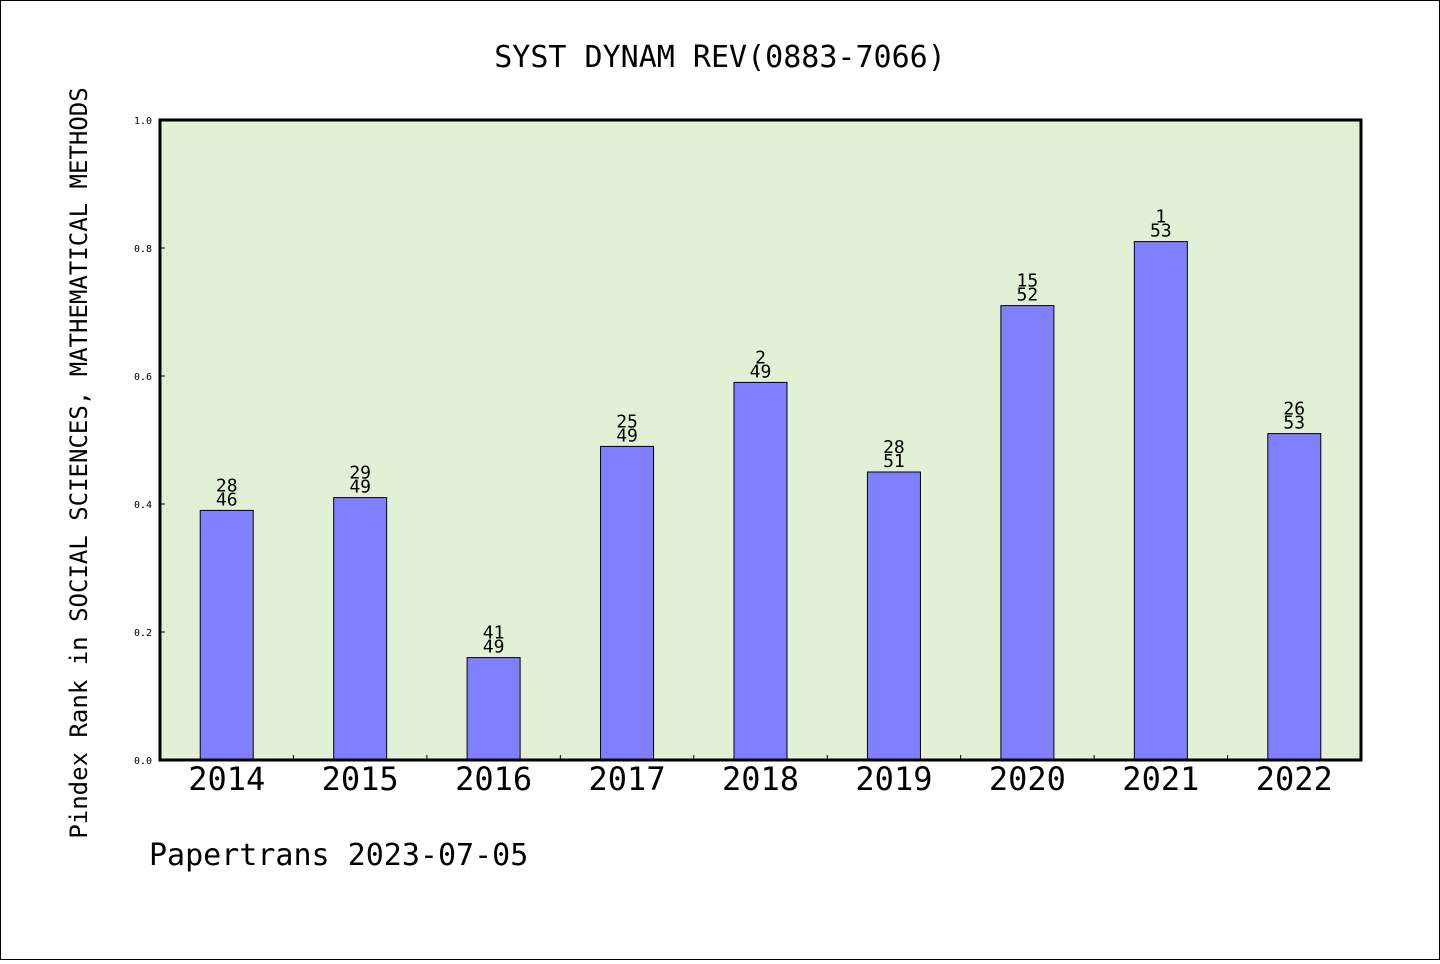 This screenshot has height=964, width=1440. What do you see at coordinates (893, 616) in the screenshot?
I see `bar-2019` at bounding box center [893, 616].